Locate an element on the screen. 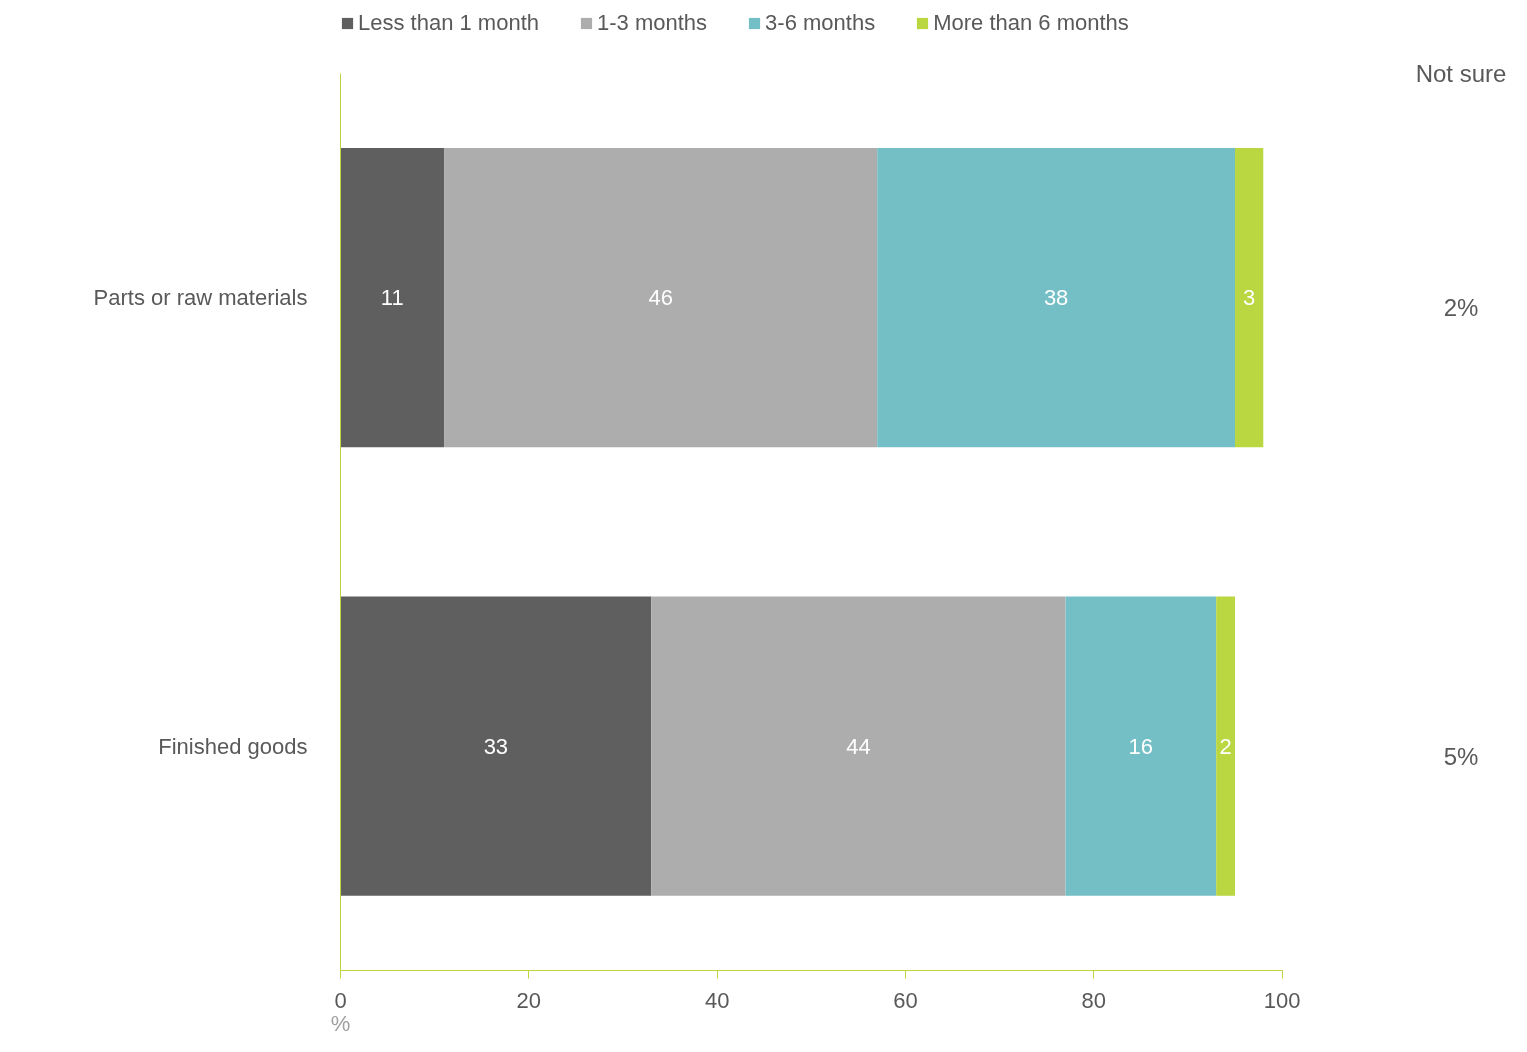 This screenshot has width=1527, height=1052. x-tick-label: 0 is located at coordinates (340, 1000).